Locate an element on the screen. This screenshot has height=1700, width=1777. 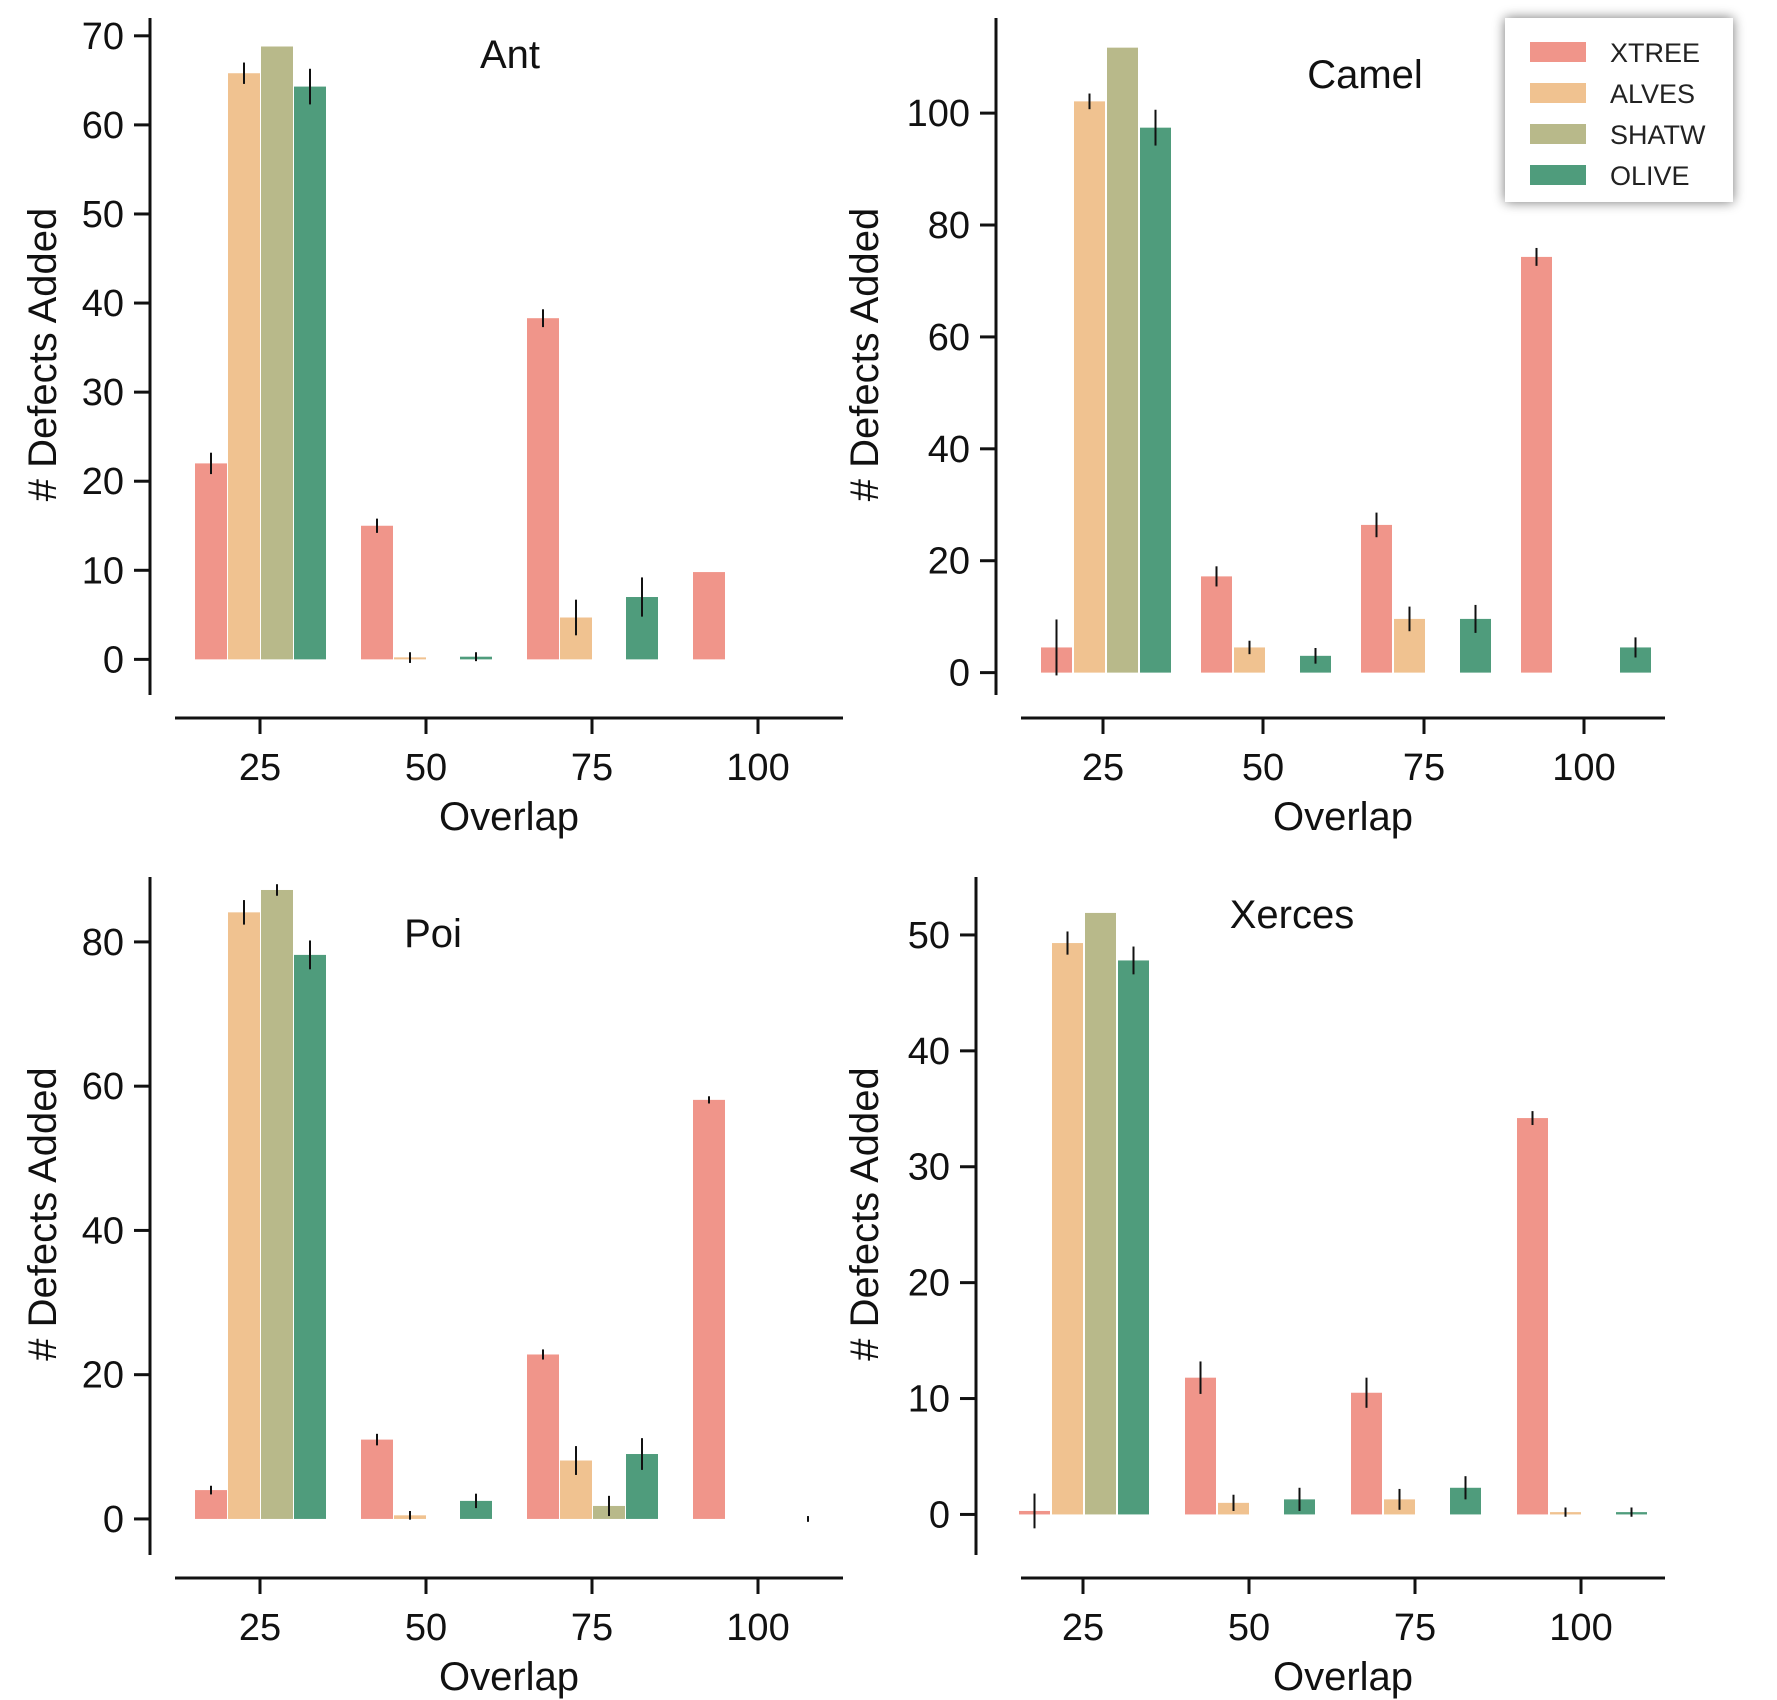
legend: XTREE ALVES SHATW OLIVE is located at coordinates (1619, 110).